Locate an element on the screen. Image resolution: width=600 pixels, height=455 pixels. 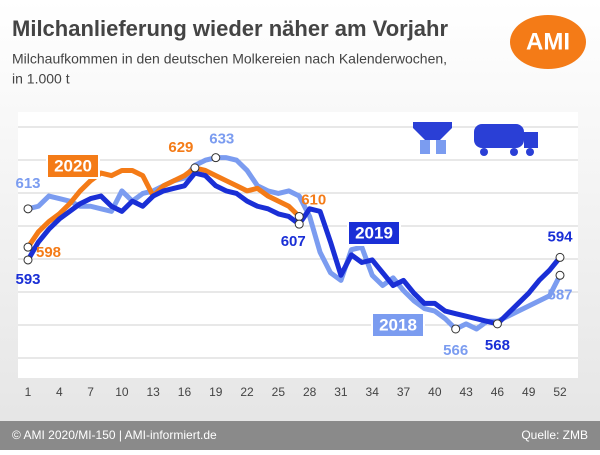
data-label: 598 is located at coordinates (48, 252).